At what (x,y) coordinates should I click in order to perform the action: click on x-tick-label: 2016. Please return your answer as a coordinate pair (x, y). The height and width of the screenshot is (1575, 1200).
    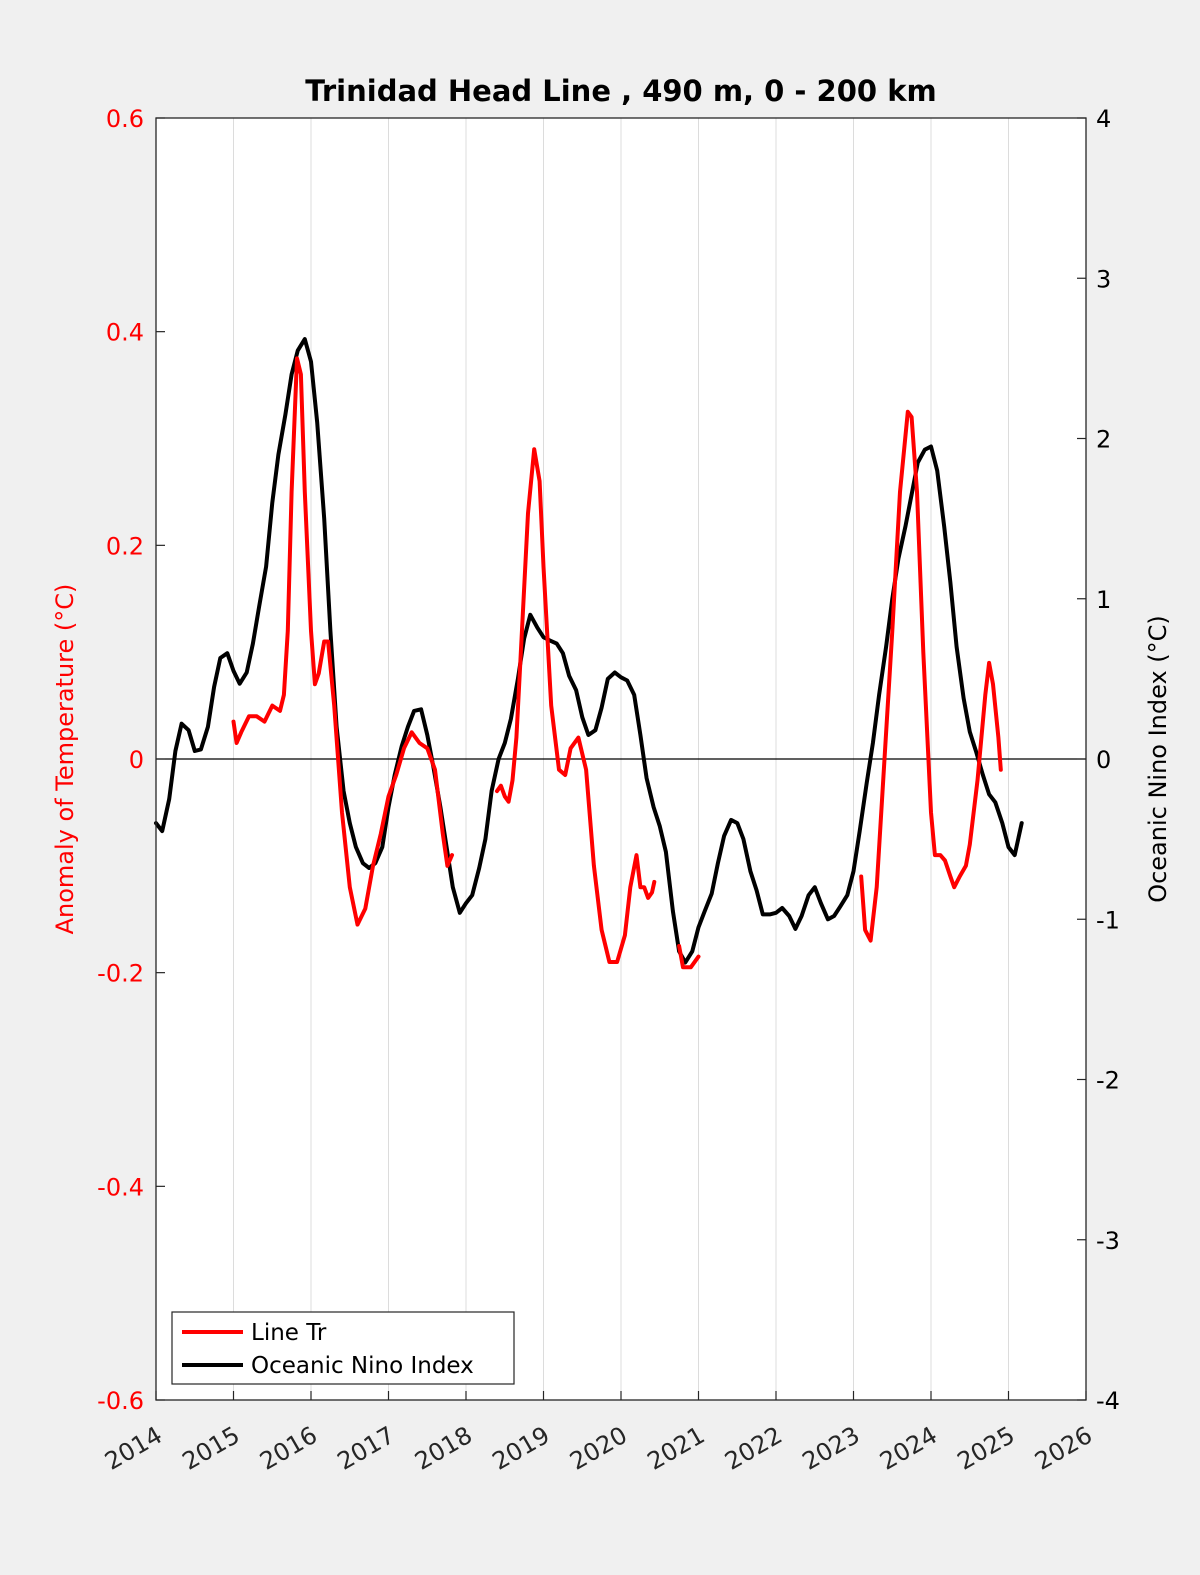
    Looking at the image, I should click on (288, 1448).